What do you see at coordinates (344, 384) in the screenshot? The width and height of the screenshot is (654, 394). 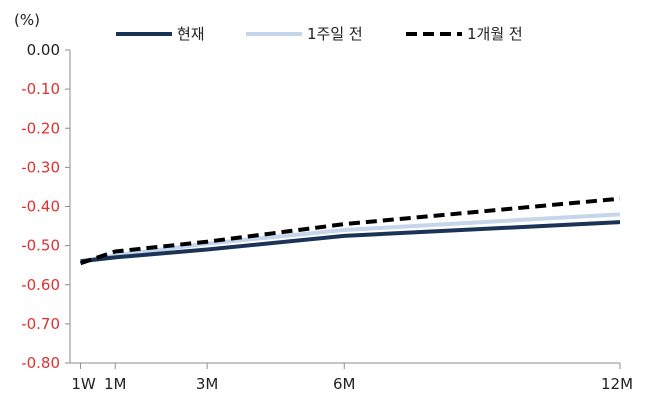 I see `x-tick-label: 6M` at bounding box center [344, 384].